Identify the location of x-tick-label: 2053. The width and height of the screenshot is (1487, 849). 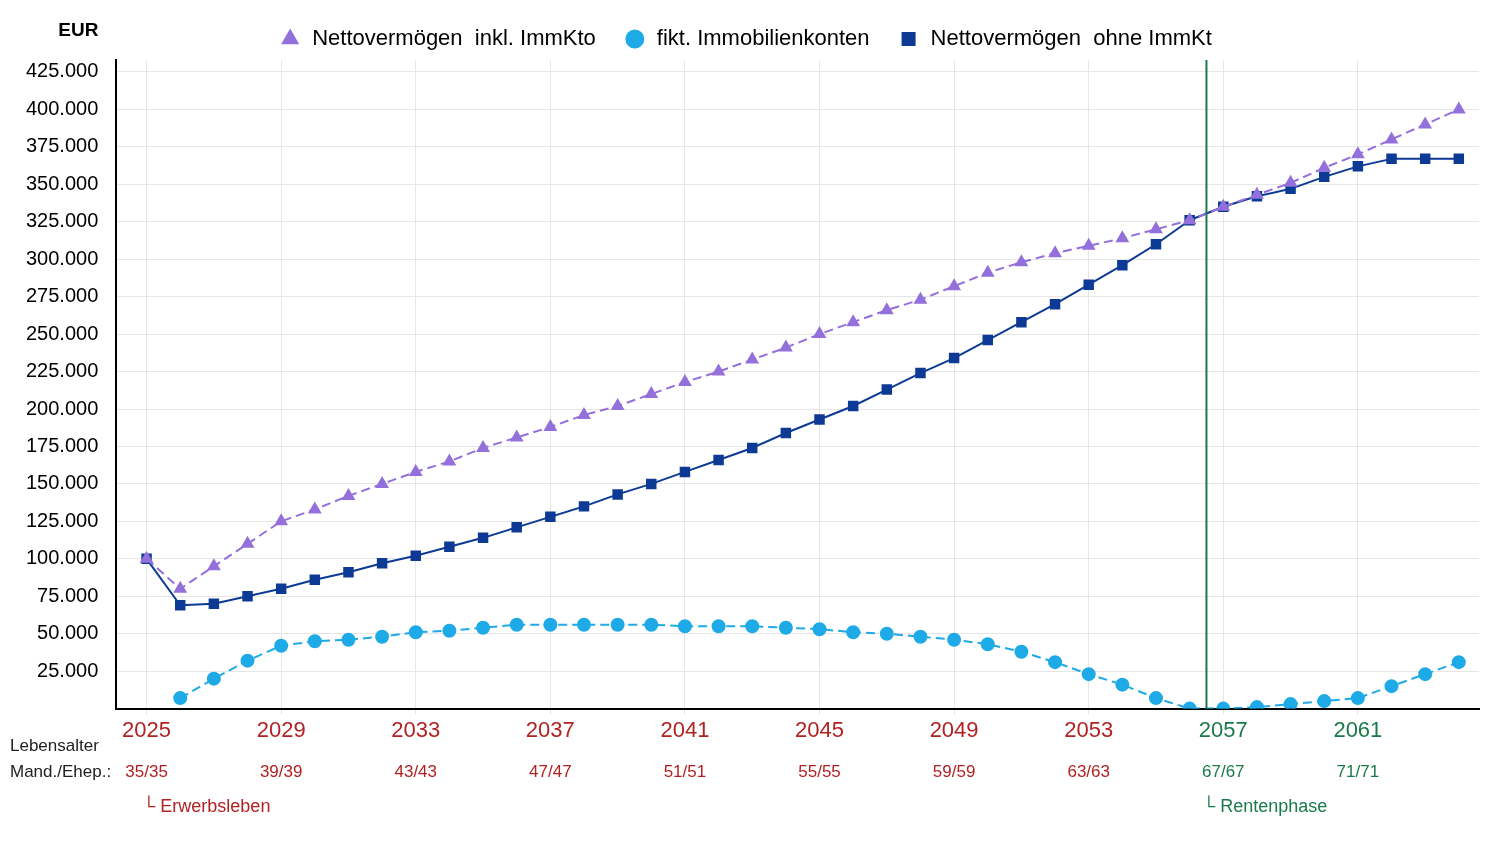
(1089, 729).